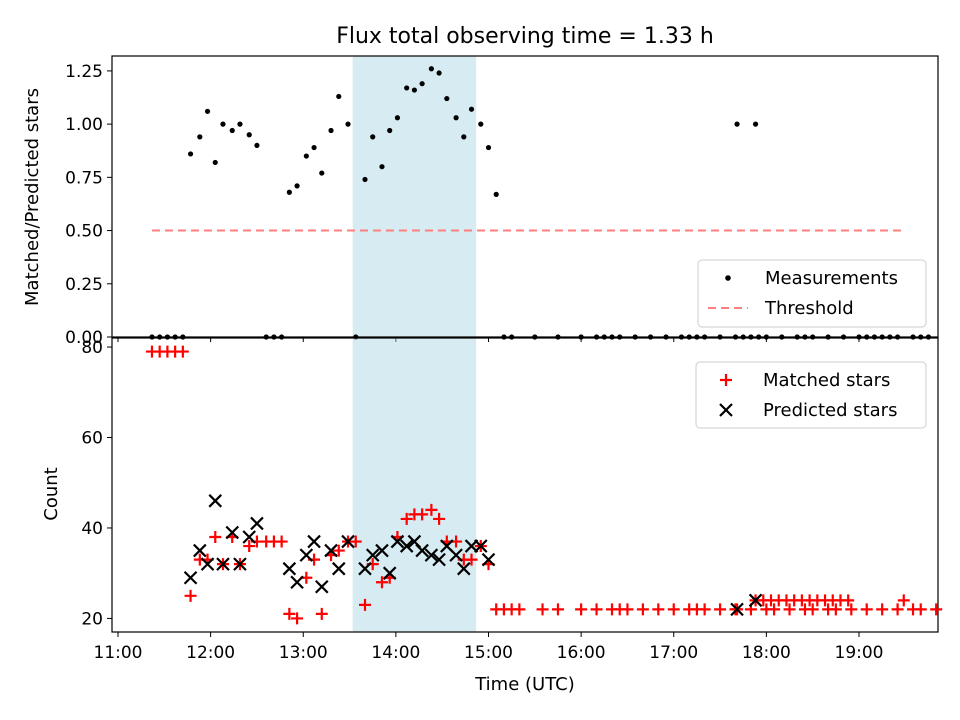 The width and height of the screenshot is (960, 720). What do you see at coordinates (88, 205) in the screenshot?
I see `top-y-ticks: 0.00 0.25 0.50 0.75 1.00 1.25` at bounding box center [88, 205].